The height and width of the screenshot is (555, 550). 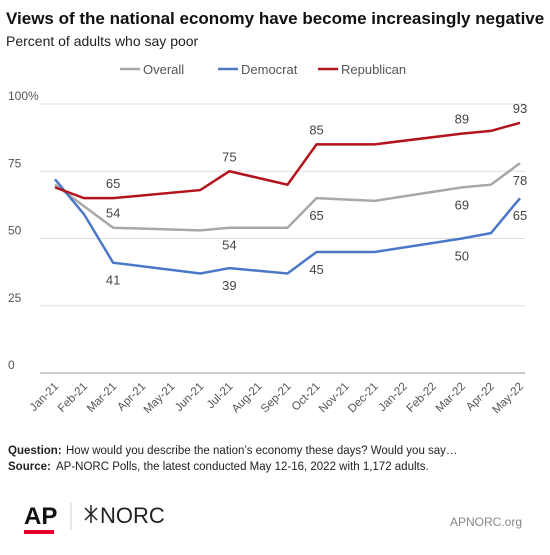 What do you see at coordinates (163, 69) in the screenshot?
I see `legend-label: Overall` at bounding box center [163, 69].